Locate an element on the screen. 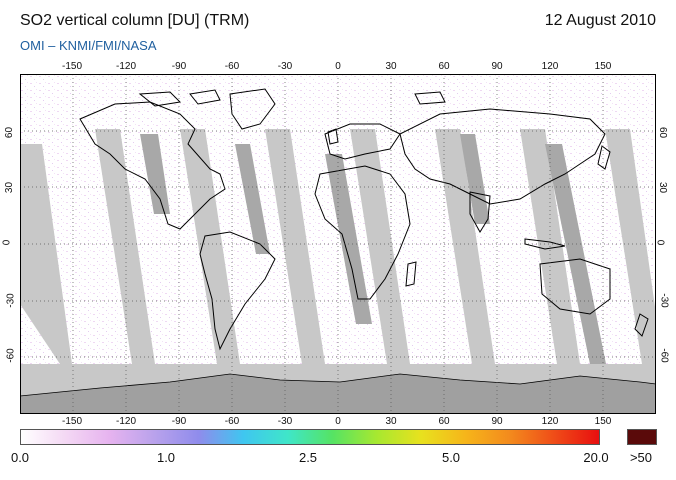  colorbar-label: 2.5 is located at coordinates (308, 457).